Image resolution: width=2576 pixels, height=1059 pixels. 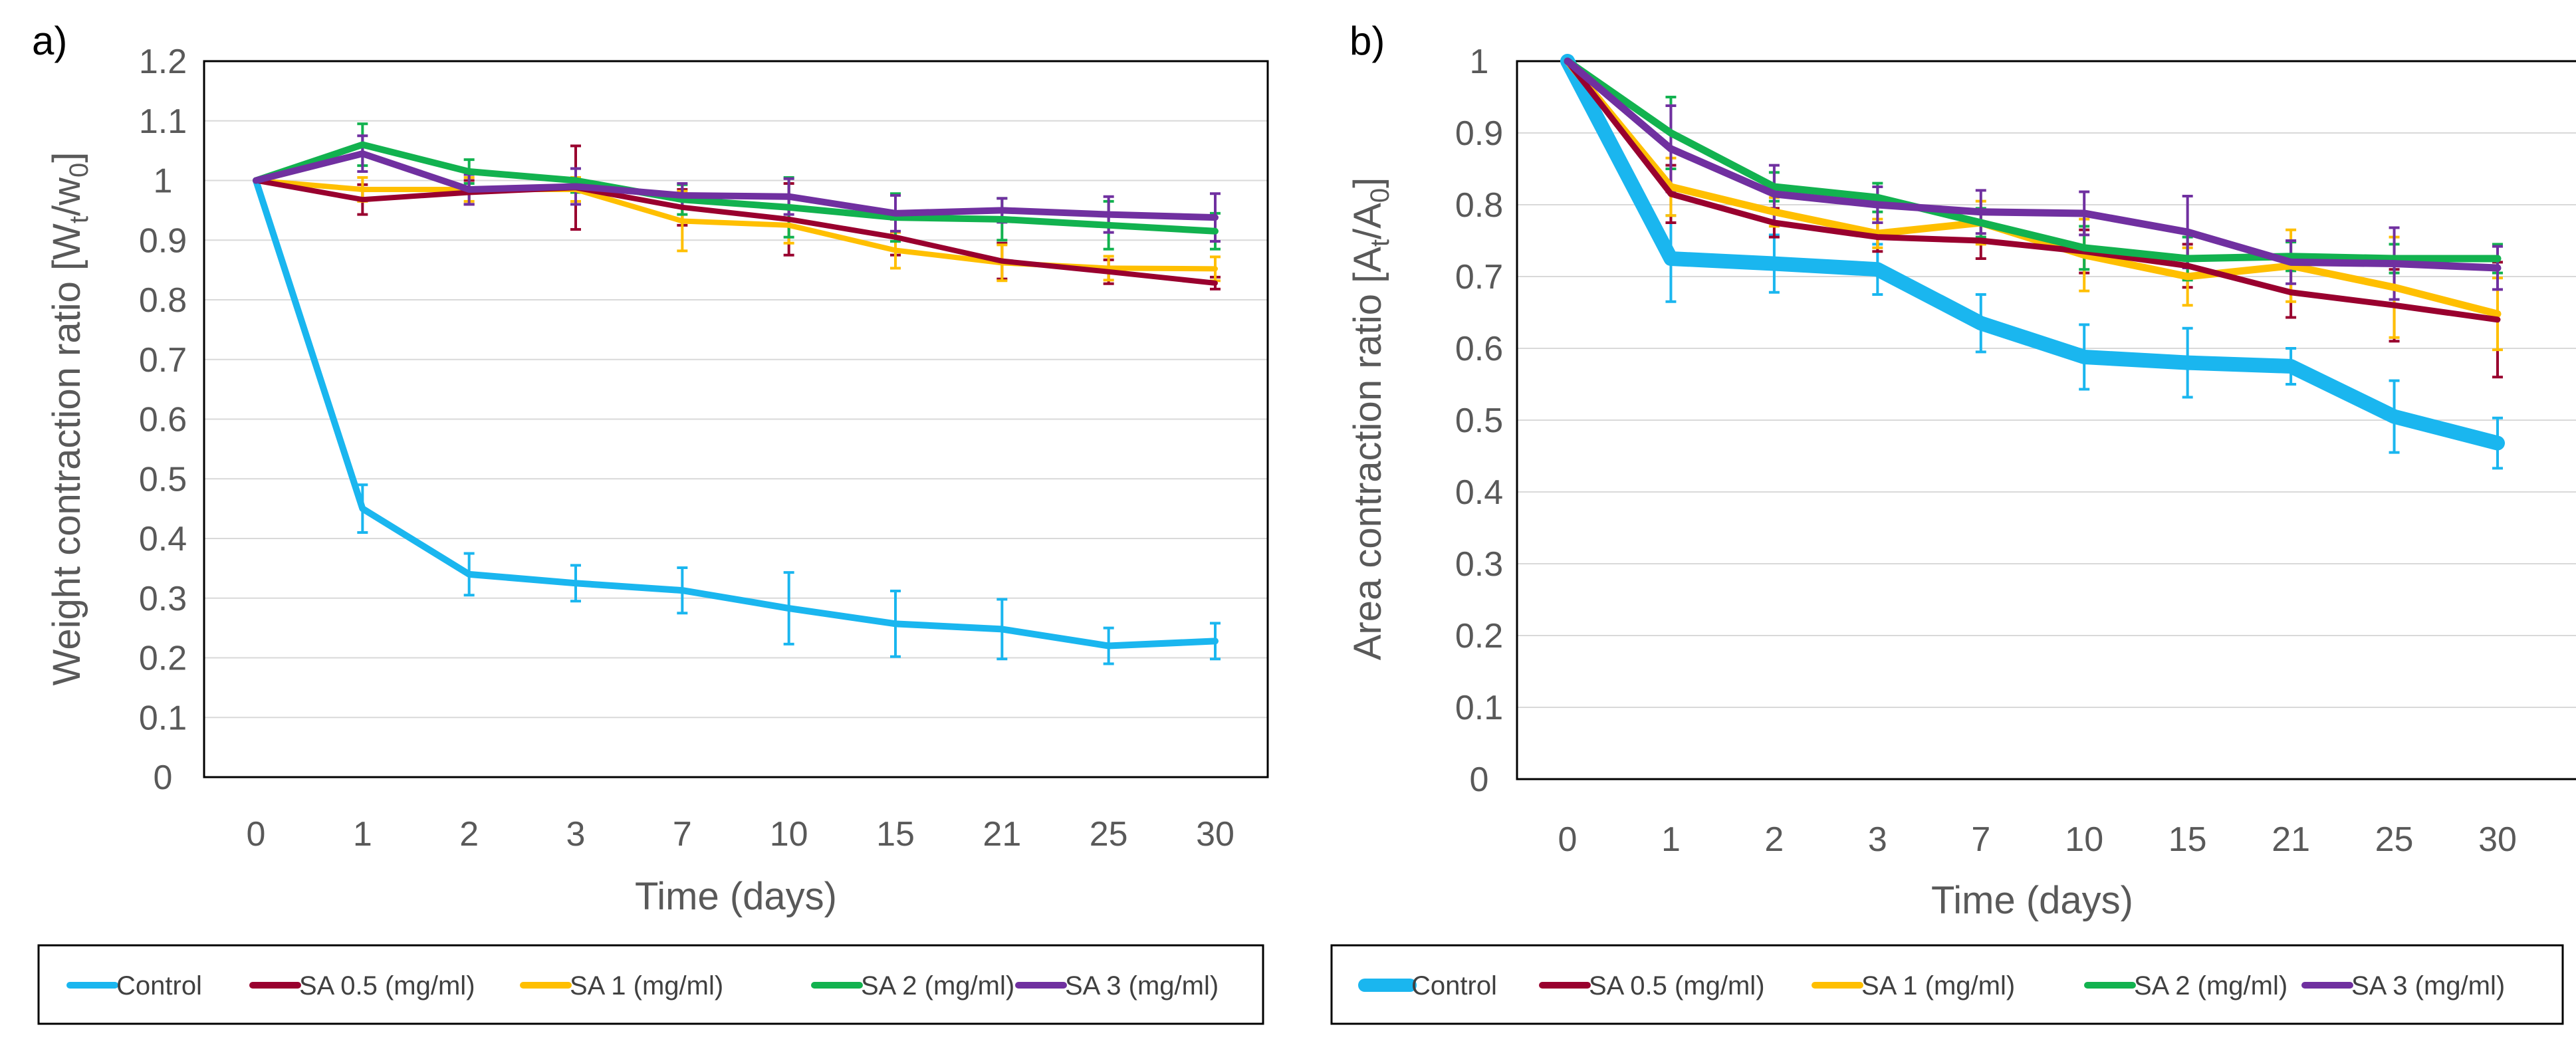 What do you see at coordinates (895, 835) in the screenshot?
I see `a-x-tick-label: 15` at bounding box center [895, 835].